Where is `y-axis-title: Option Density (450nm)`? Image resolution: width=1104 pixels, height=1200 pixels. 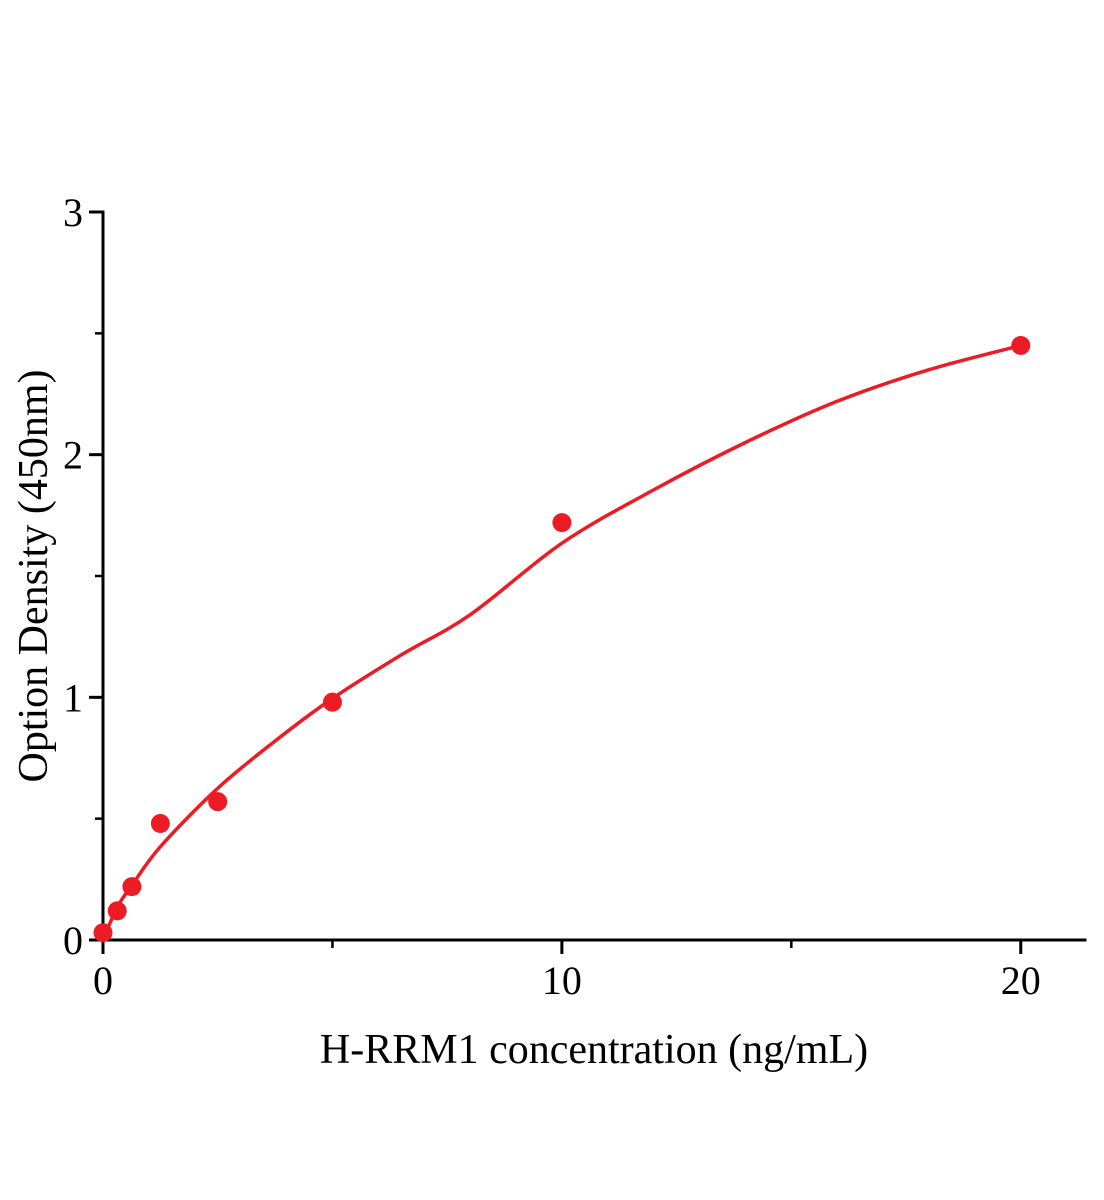
y-axis-title: Option Density (450nm) is located at coordinates (34, 576).